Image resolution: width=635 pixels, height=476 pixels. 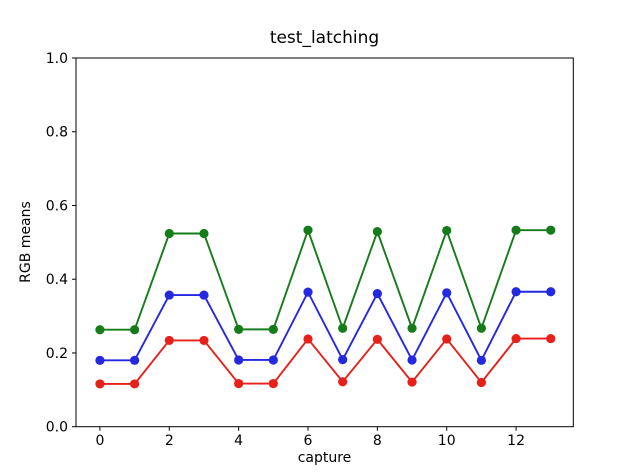 I want to click on chart-title: test_latching, so click(x=324, y=38).